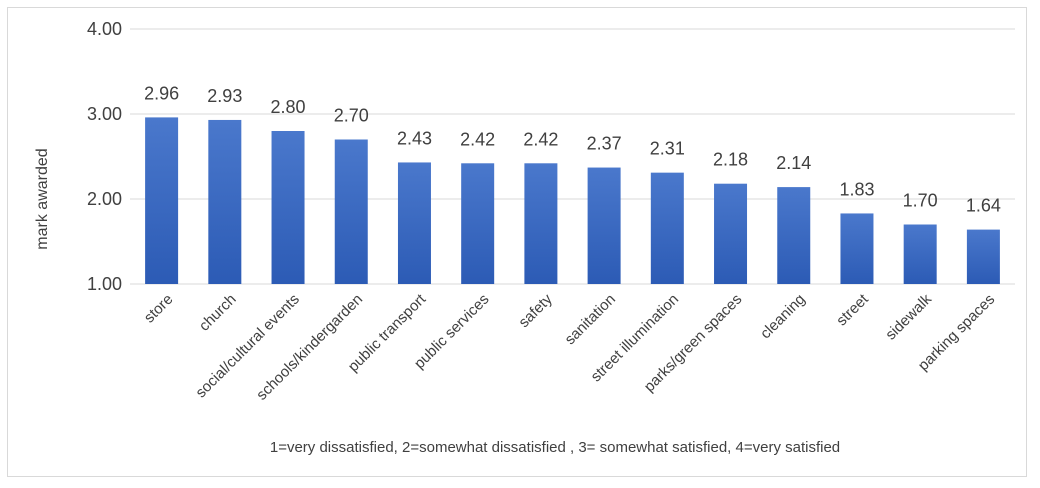  What do you see at coordinates (535, 310) in the screenshot?
I see `category-label: safety` at bounding box center [535, 310].